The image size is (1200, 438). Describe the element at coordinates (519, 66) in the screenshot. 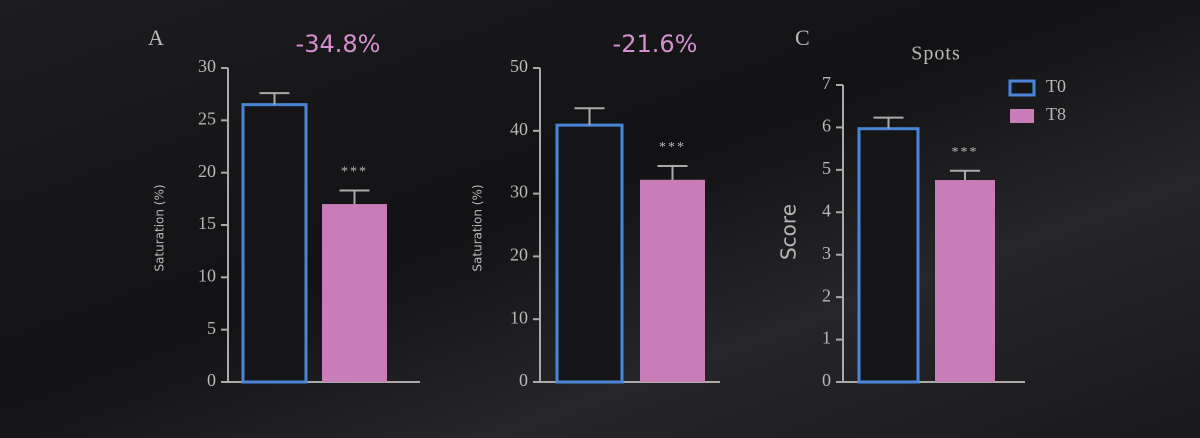

I see `y-tick-label: 50` at that location.